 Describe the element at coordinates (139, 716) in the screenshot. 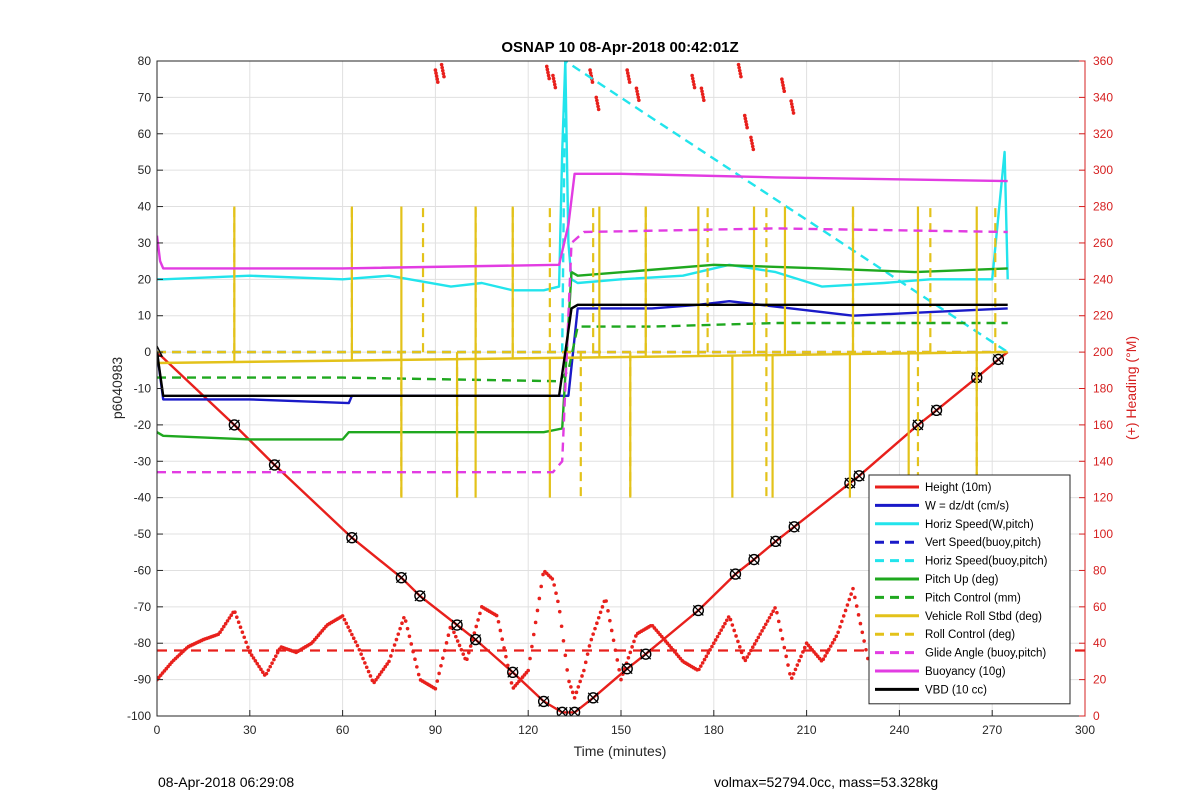

I see `y-tick-label: -100` at that location.